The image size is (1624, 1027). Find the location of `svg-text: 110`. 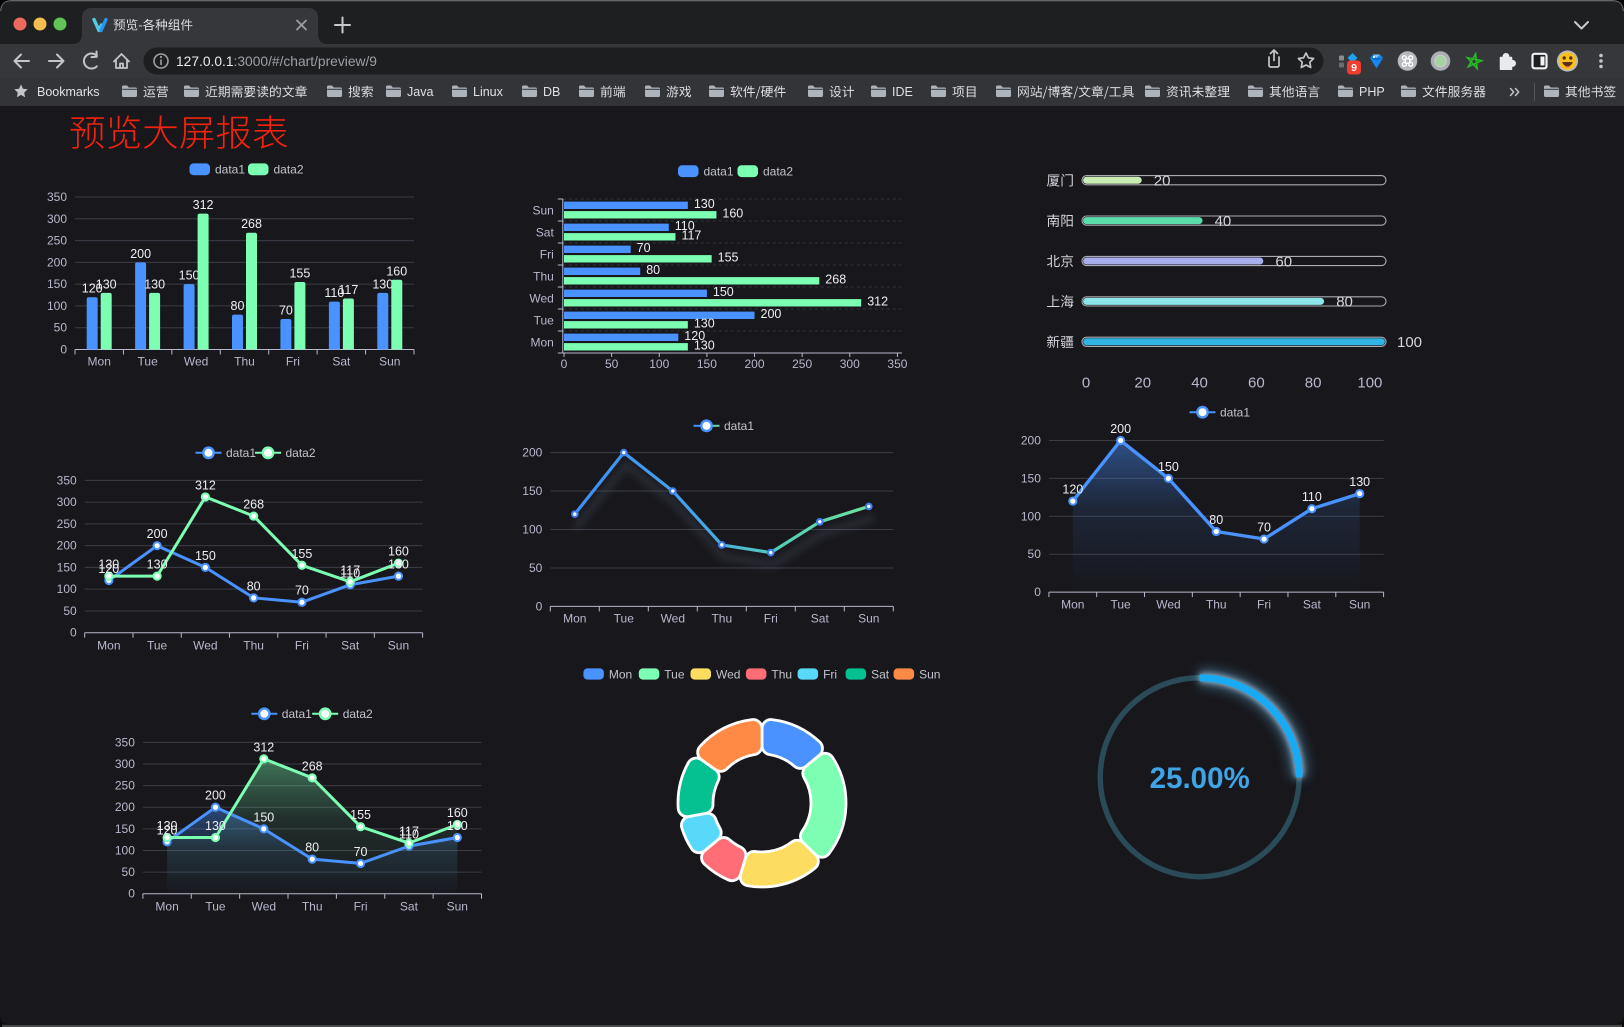

svg-text: 110 is located at coordinates (685, 226).